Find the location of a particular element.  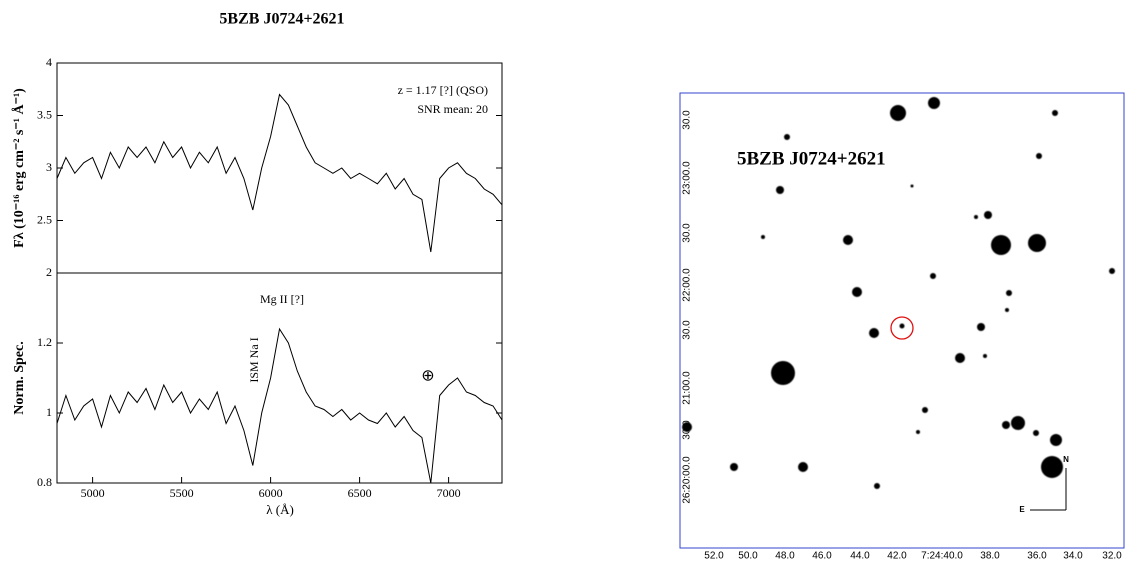

ra-tick-label: 34.0 is located at coordinates (1073, 556).